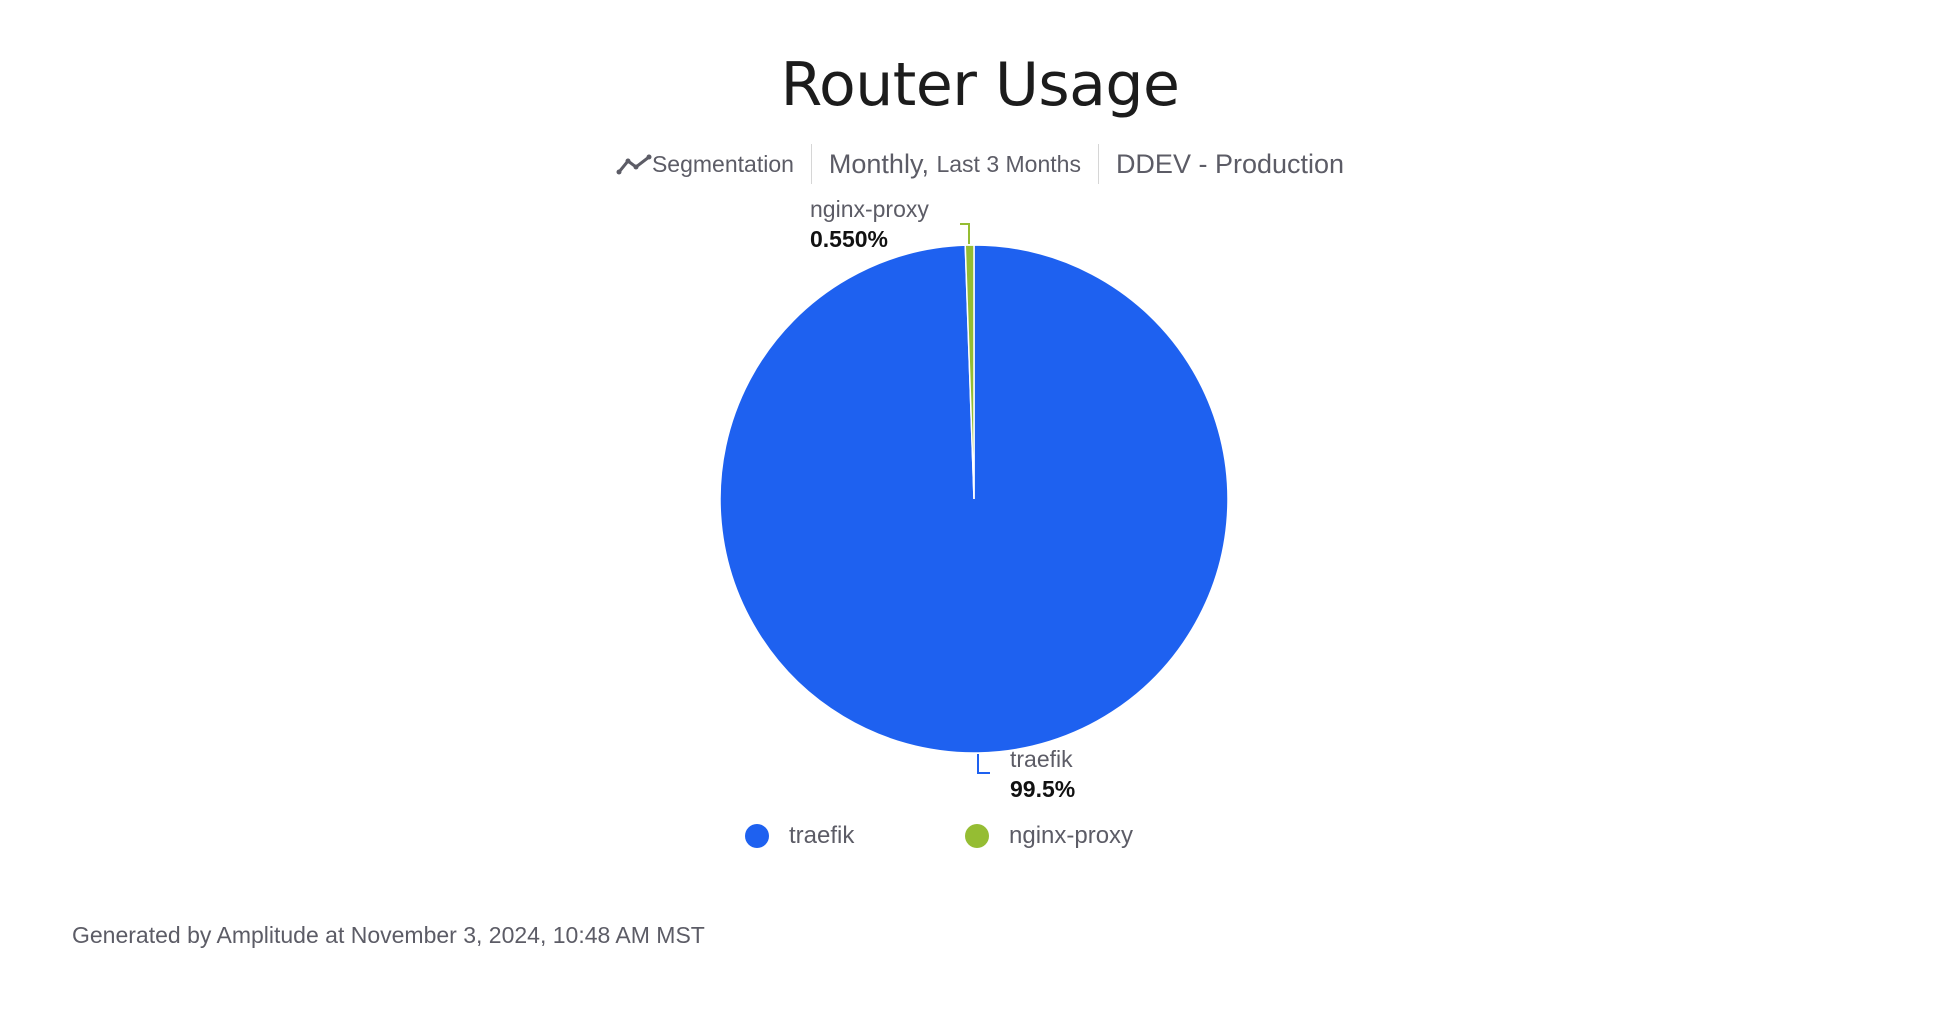 Image resolution: width=1960 pixels, height=1024 pixels. Describe the element at coordinates (634, 164) in the screenshot. I see `line-chart-icon` at that location.